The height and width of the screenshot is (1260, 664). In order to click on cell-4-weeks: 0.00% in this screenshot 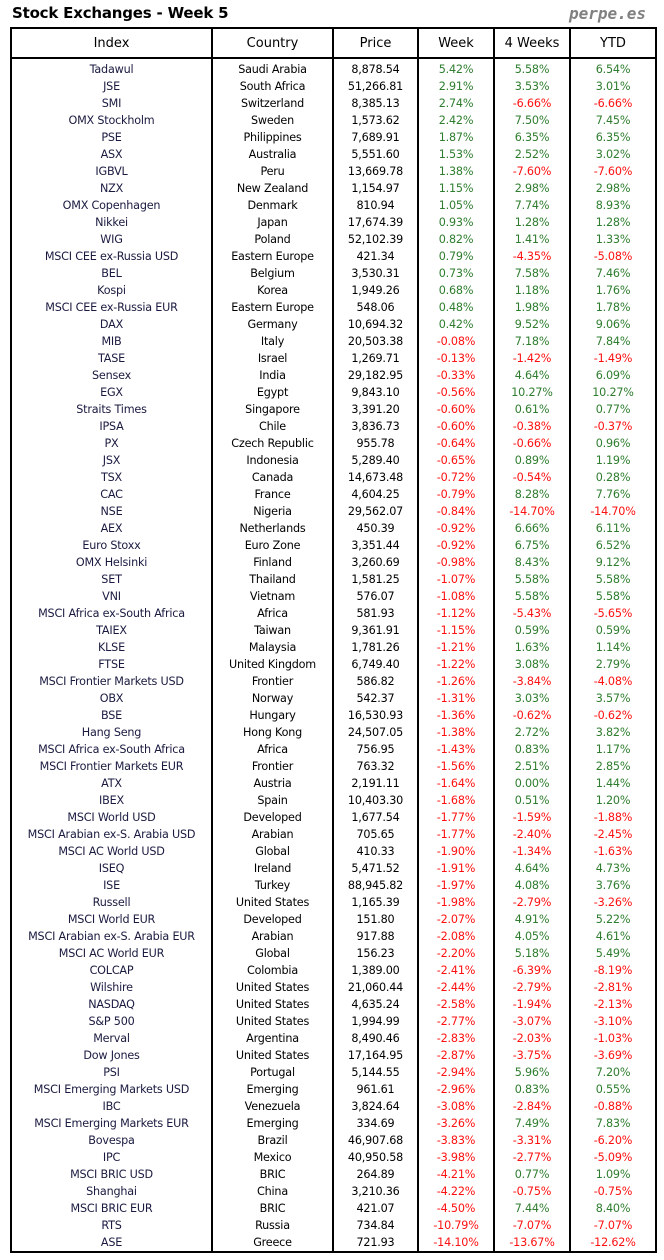, I will do `click(532, 783)`.